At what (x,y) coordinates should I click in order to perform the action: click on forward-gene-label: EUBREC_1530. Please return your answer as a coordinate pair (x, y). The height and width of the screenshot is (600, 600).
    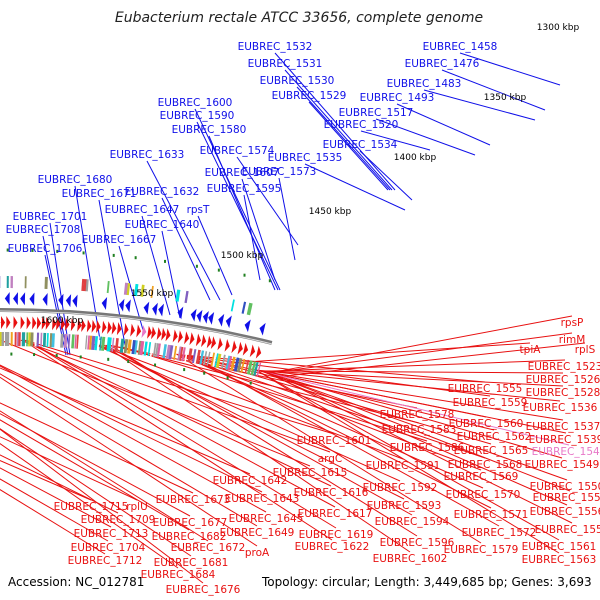
    Looking at the image, I should click on (297, 81).